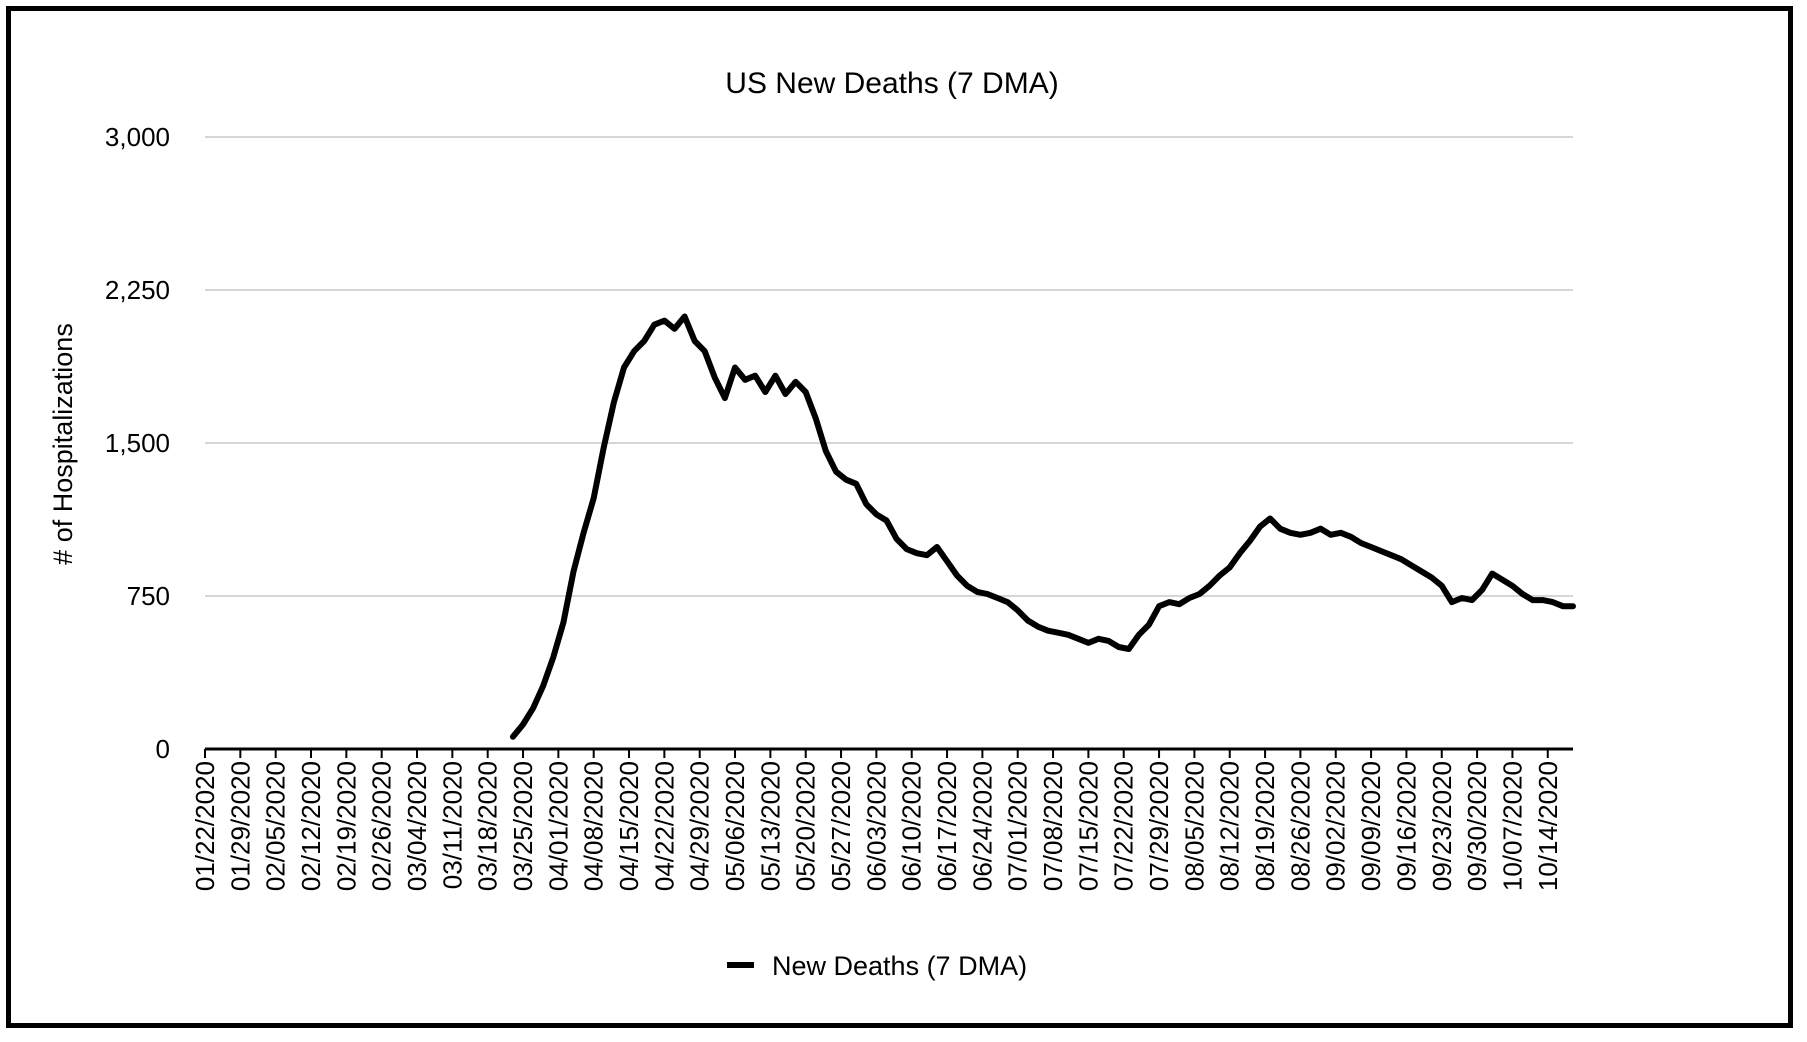 The height and width of the screenshot is (1042, 1807). What do you see at coordinates (982, 826) in the screenshot?
I see `x-tick-label: 06/24/2020` at bounding box center [982, 826].